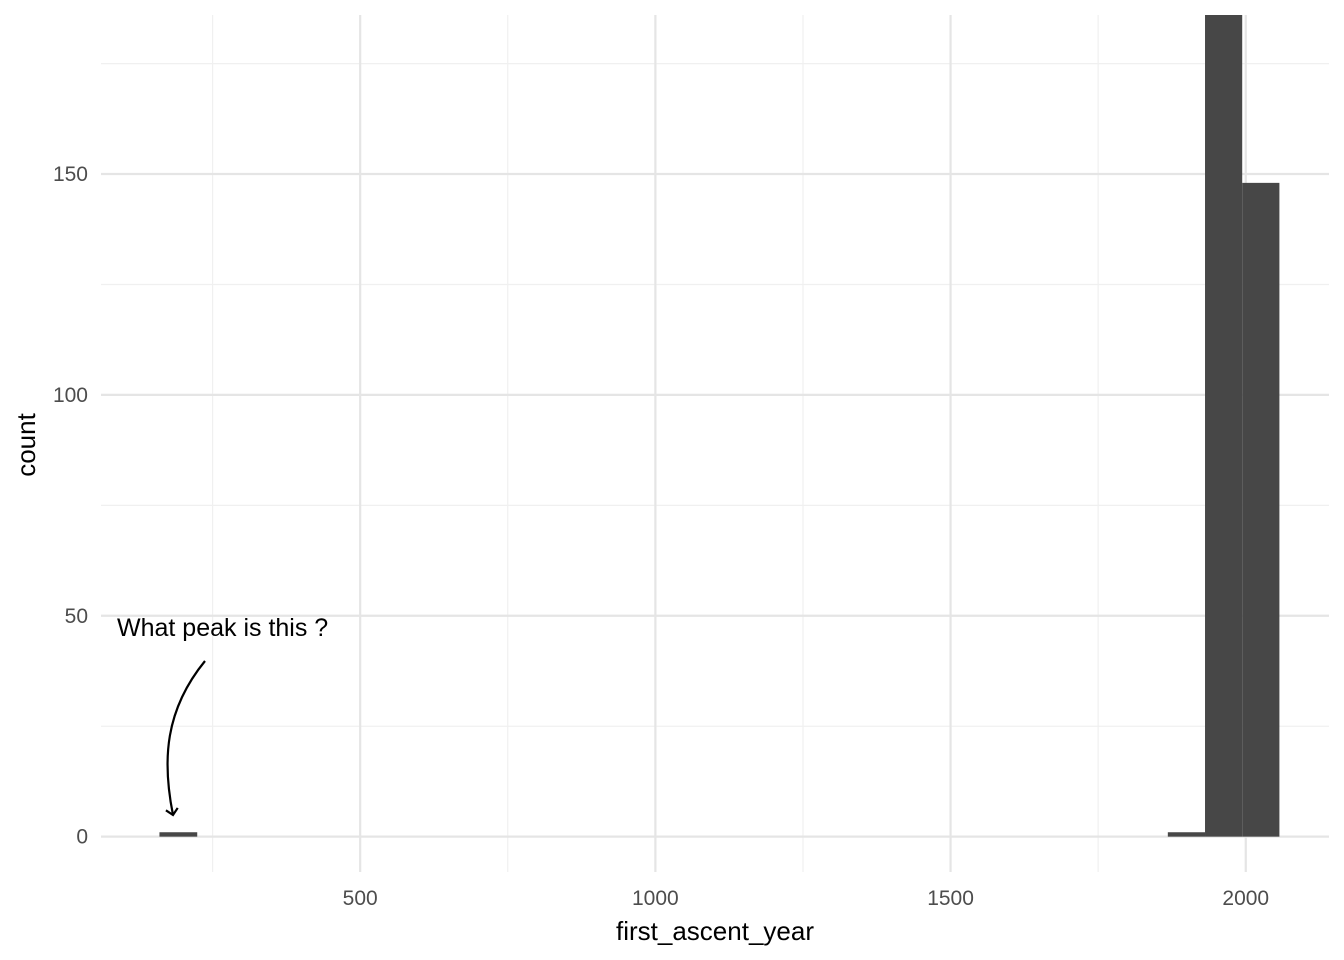 This screenshot has height=960, width=1344. Describe the element at coordinates (76, 616) in the screenshot. I see `y-tick-label: 50` at that location.